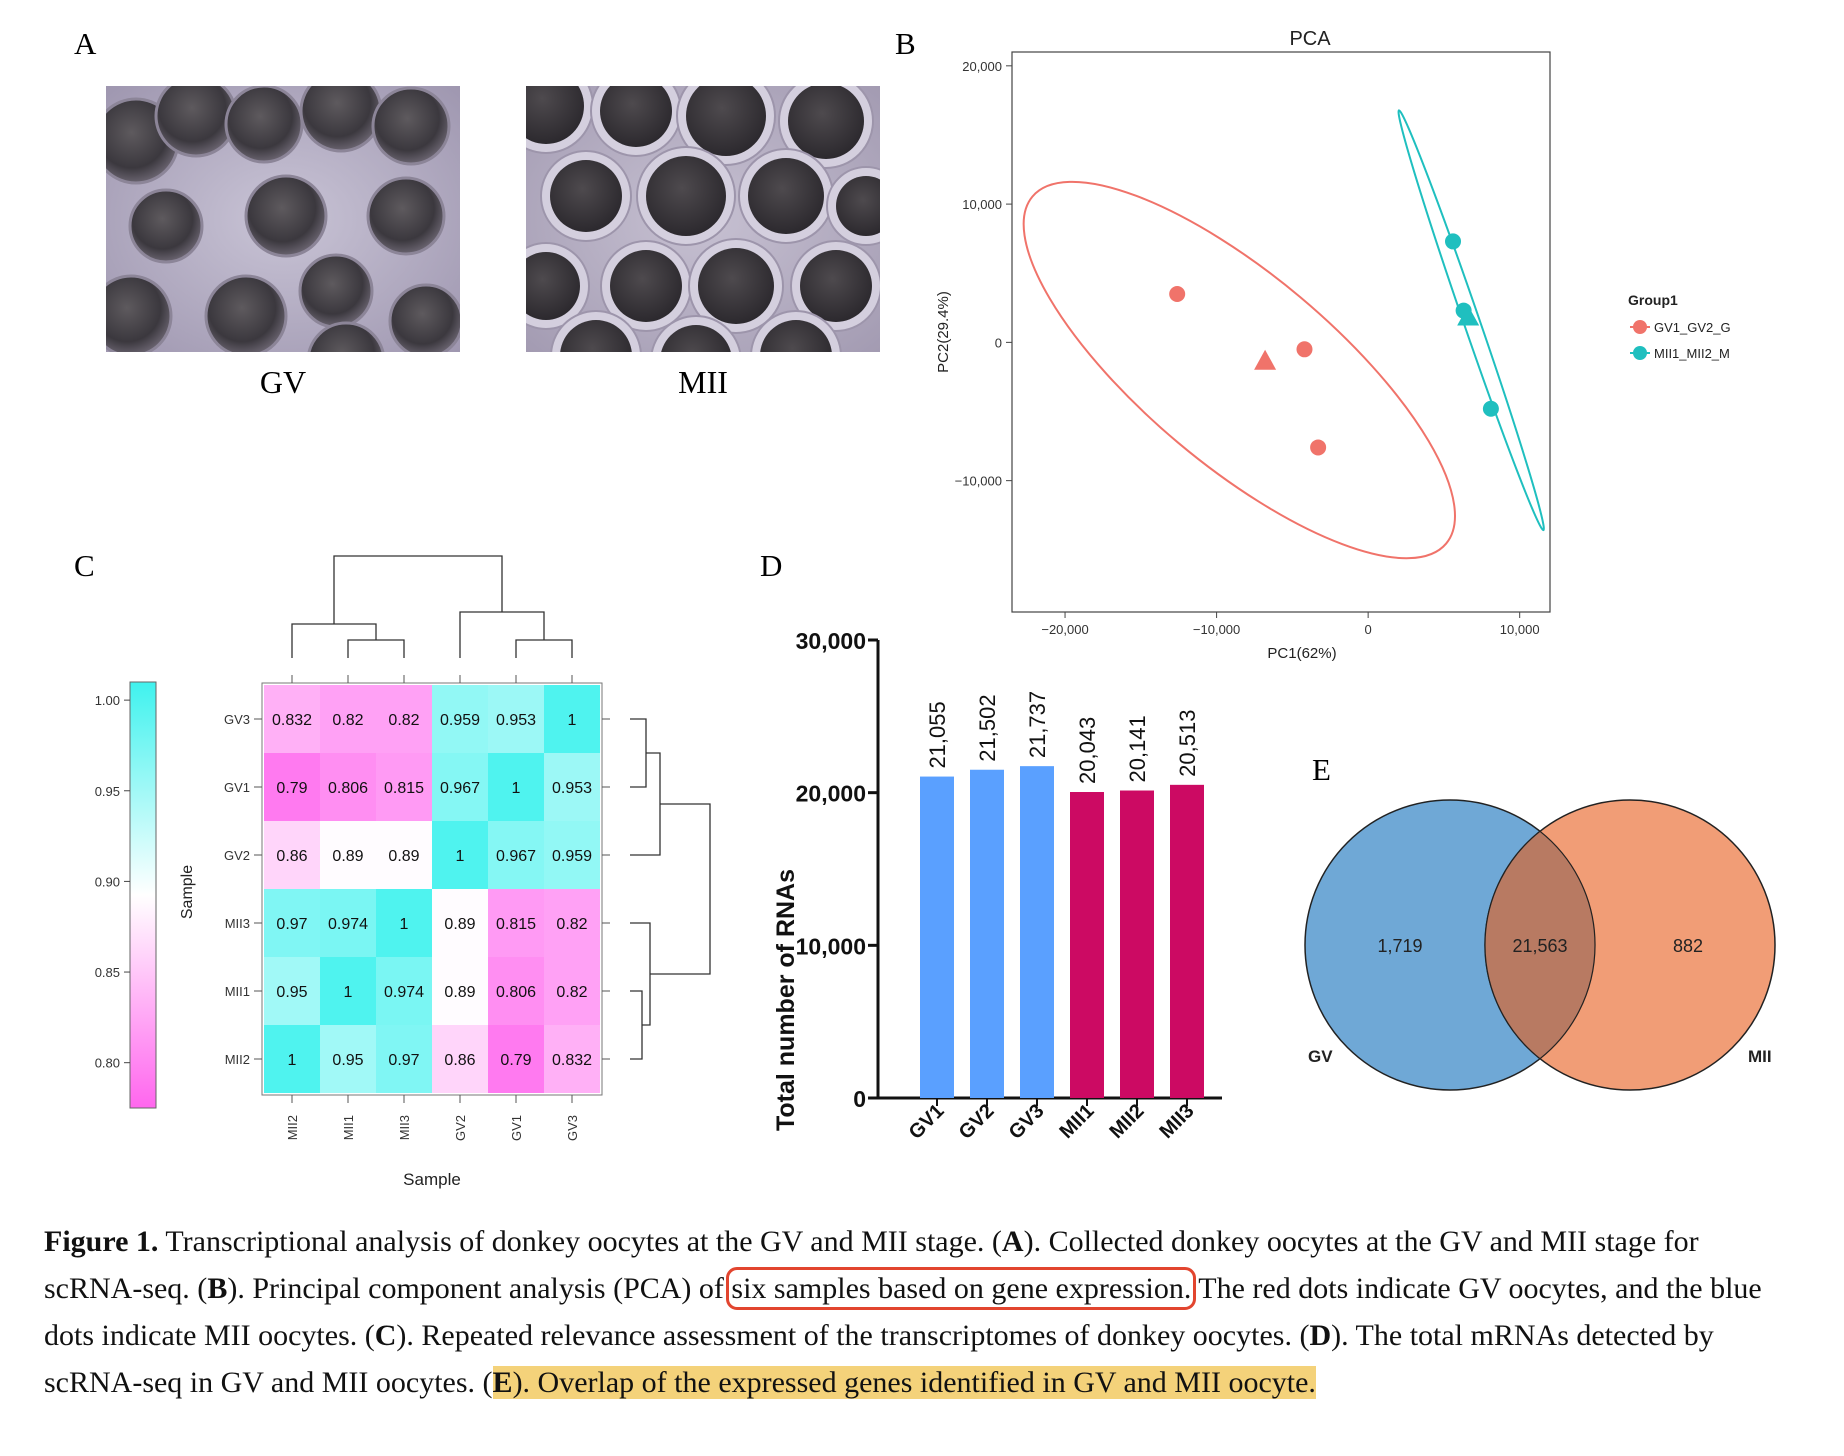  Describe the element at coordinates (1137, 944) in the screenshot. I see `bar-mii2` at that location.